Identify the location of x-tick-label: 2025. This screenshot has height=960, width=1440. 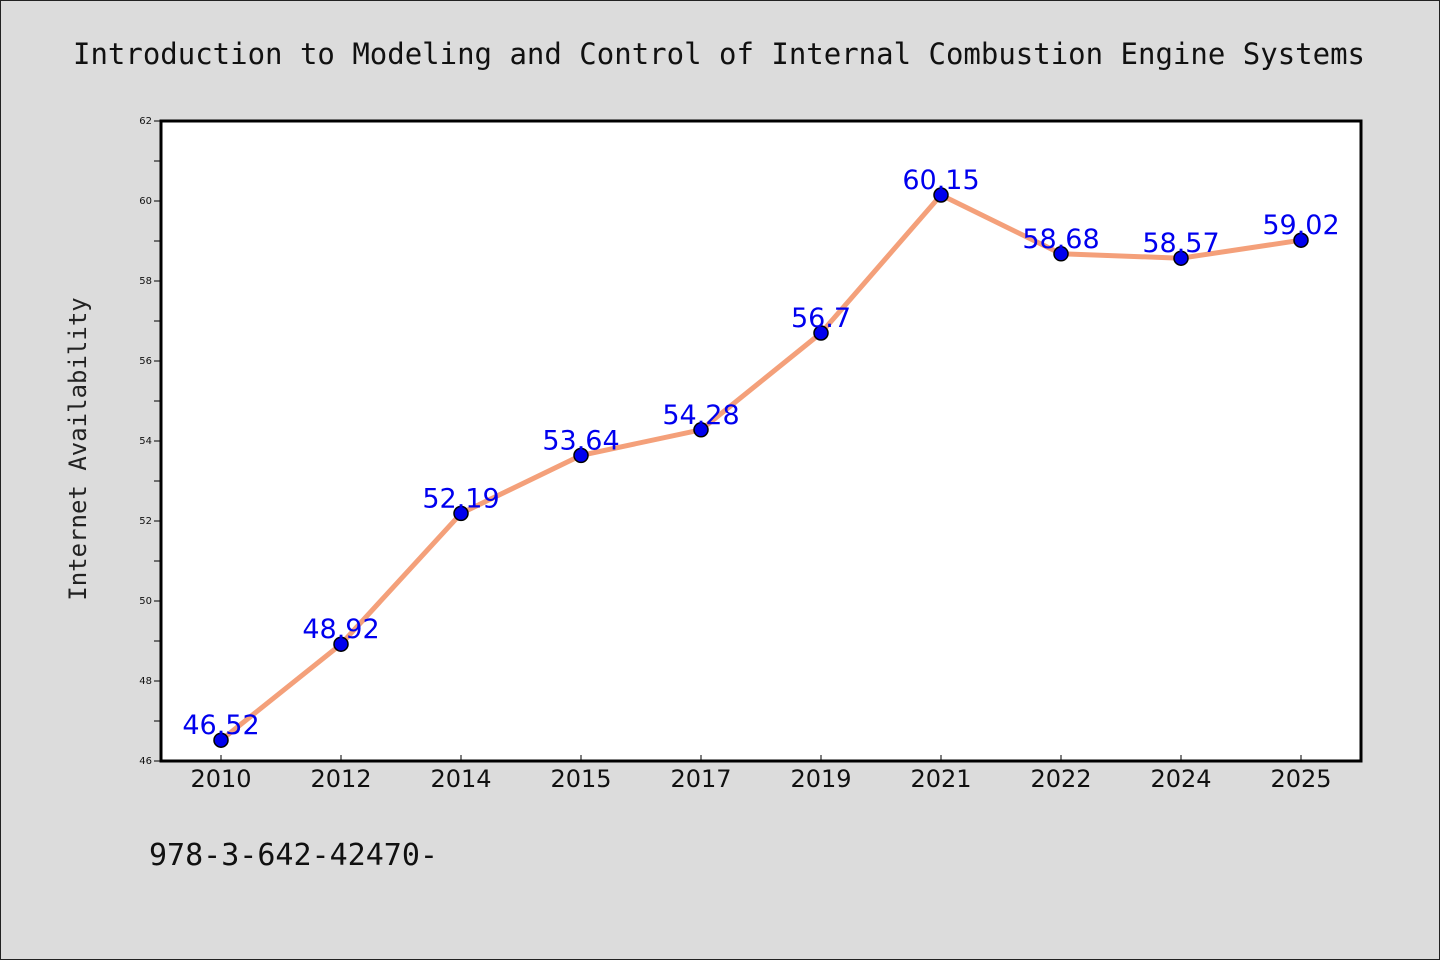
(1300, 779).